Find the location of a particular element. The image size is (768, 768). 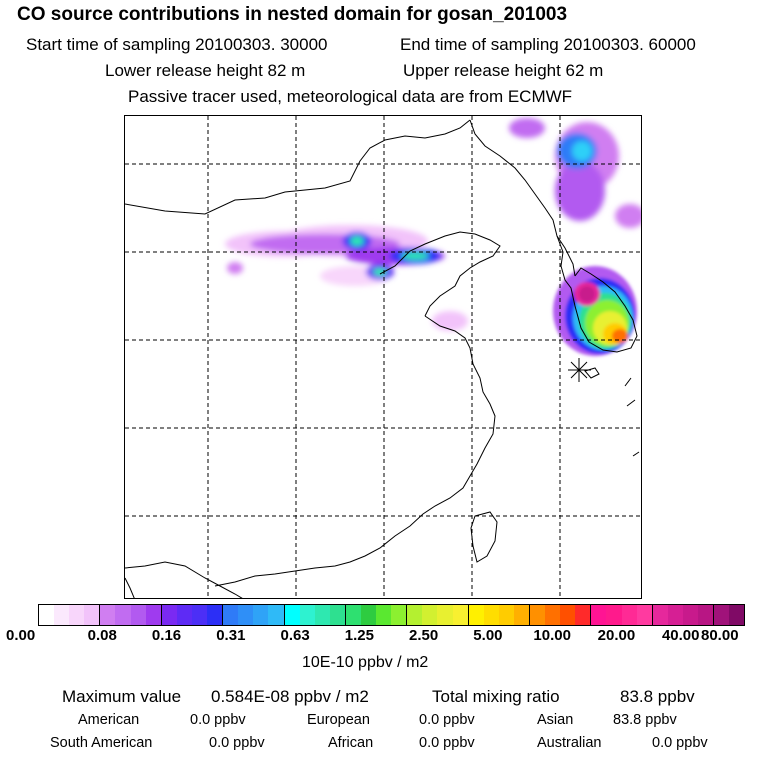

region-value: 83.8 ppbv is located at coordinates (645, 720).